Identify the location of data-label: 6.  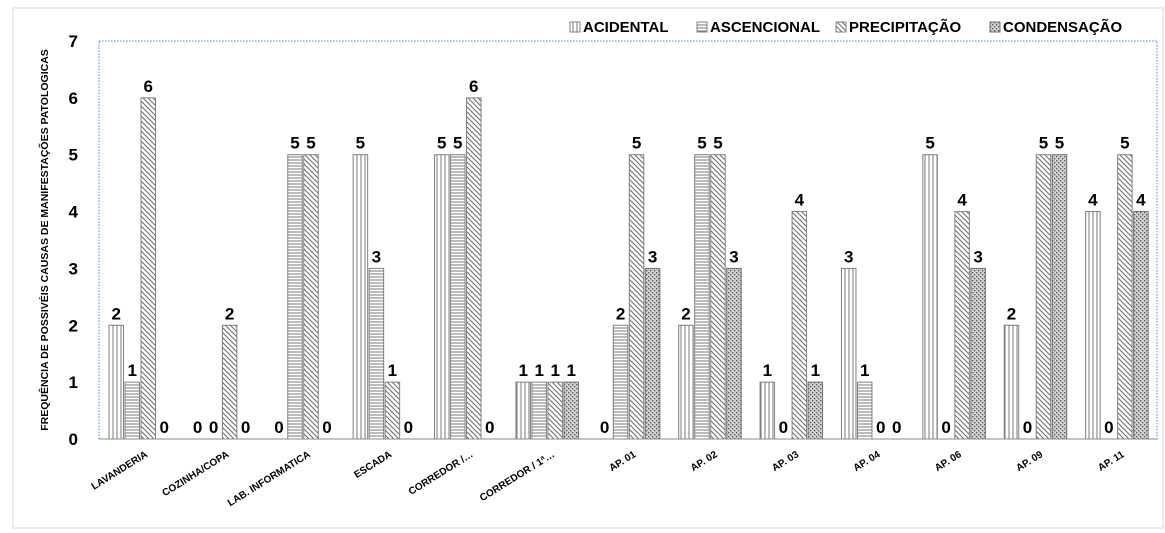
(148, 86).